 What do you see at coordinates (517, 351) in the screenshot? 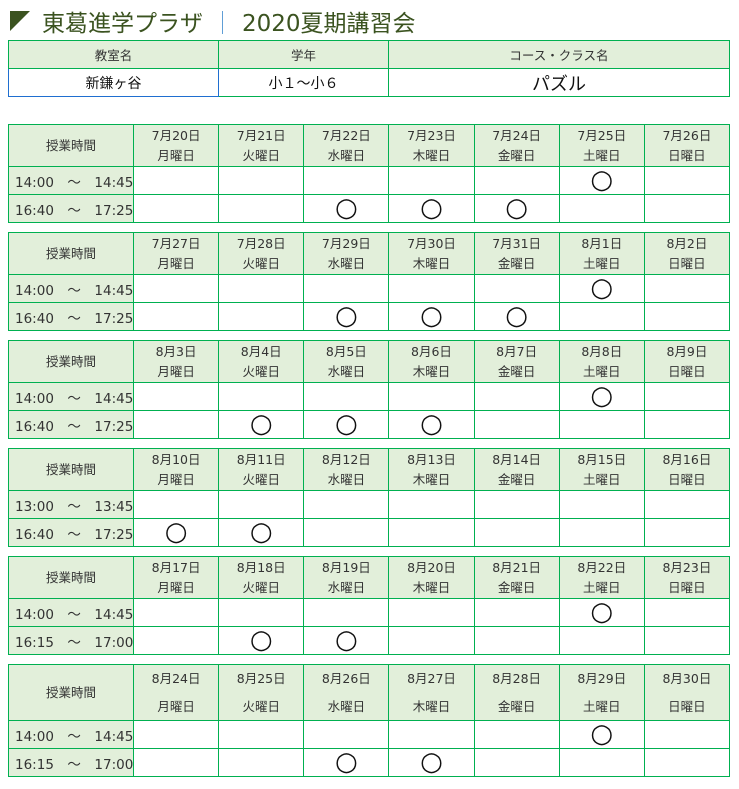
I see `date-label: 8月7日` at bounding box center [517, 351].